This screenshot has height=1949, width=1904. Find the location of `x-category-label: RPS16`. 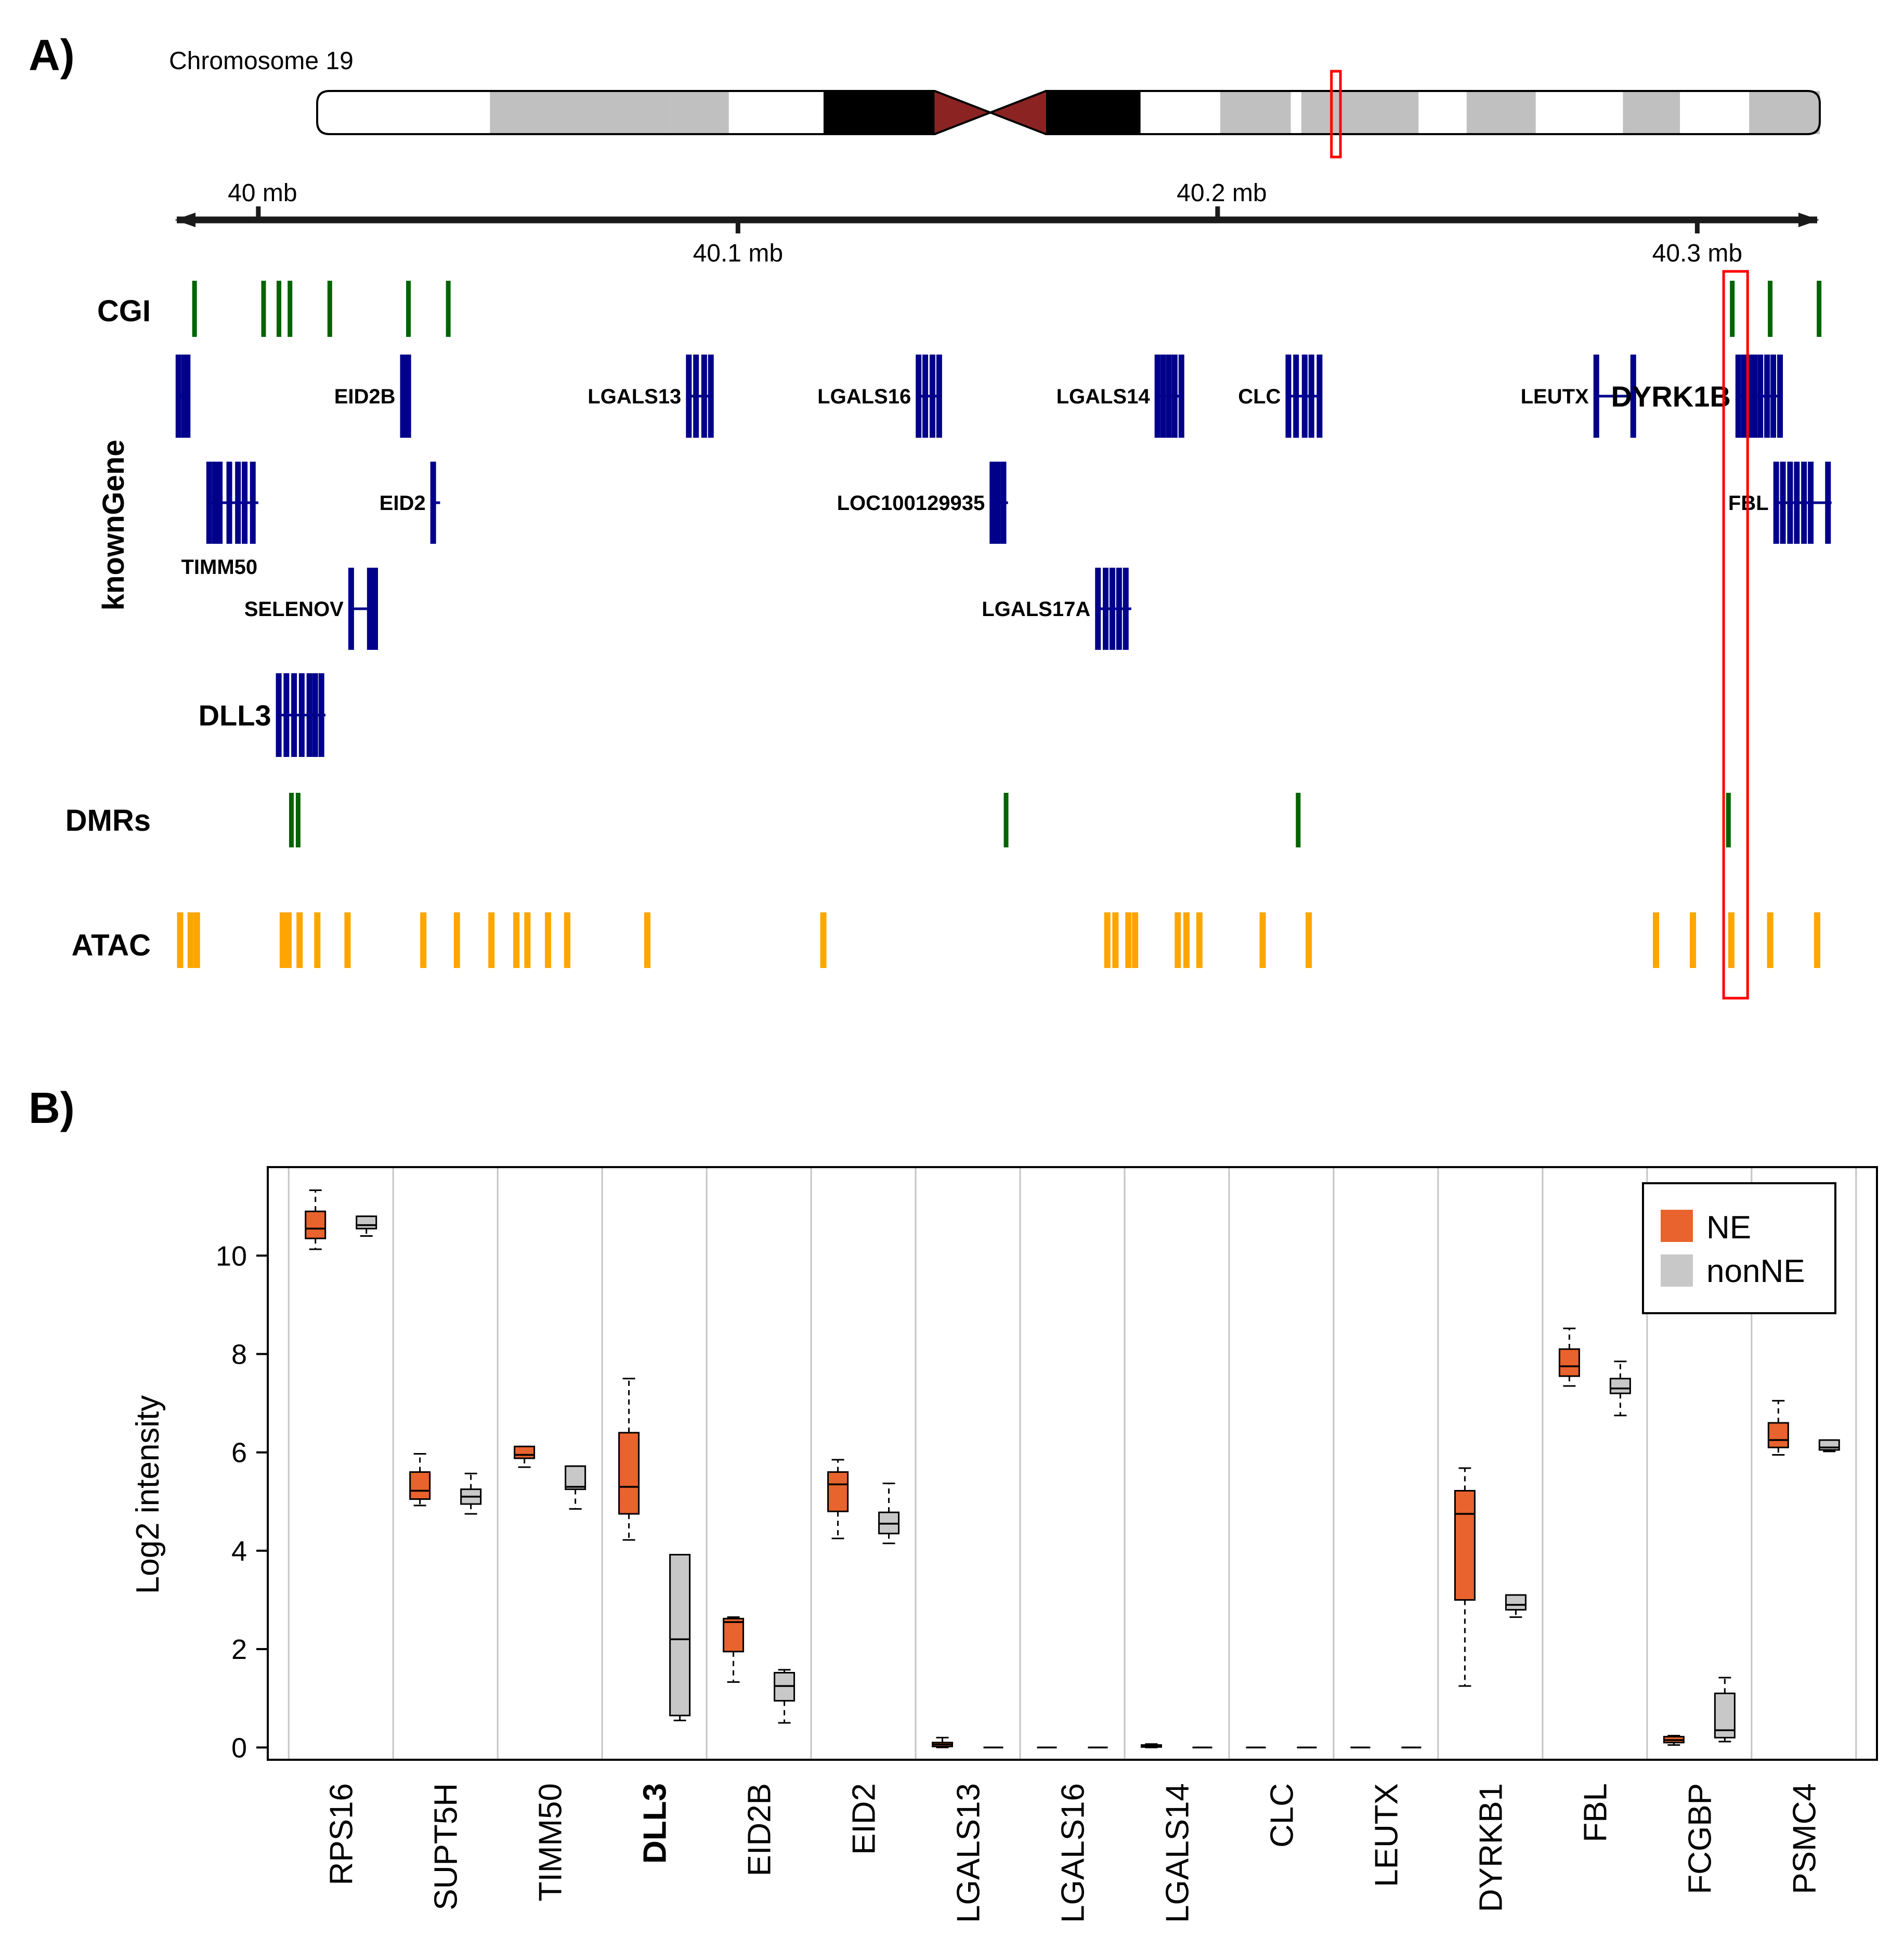

x-category-label: RPS16 is located at coordinates (342, 1834).